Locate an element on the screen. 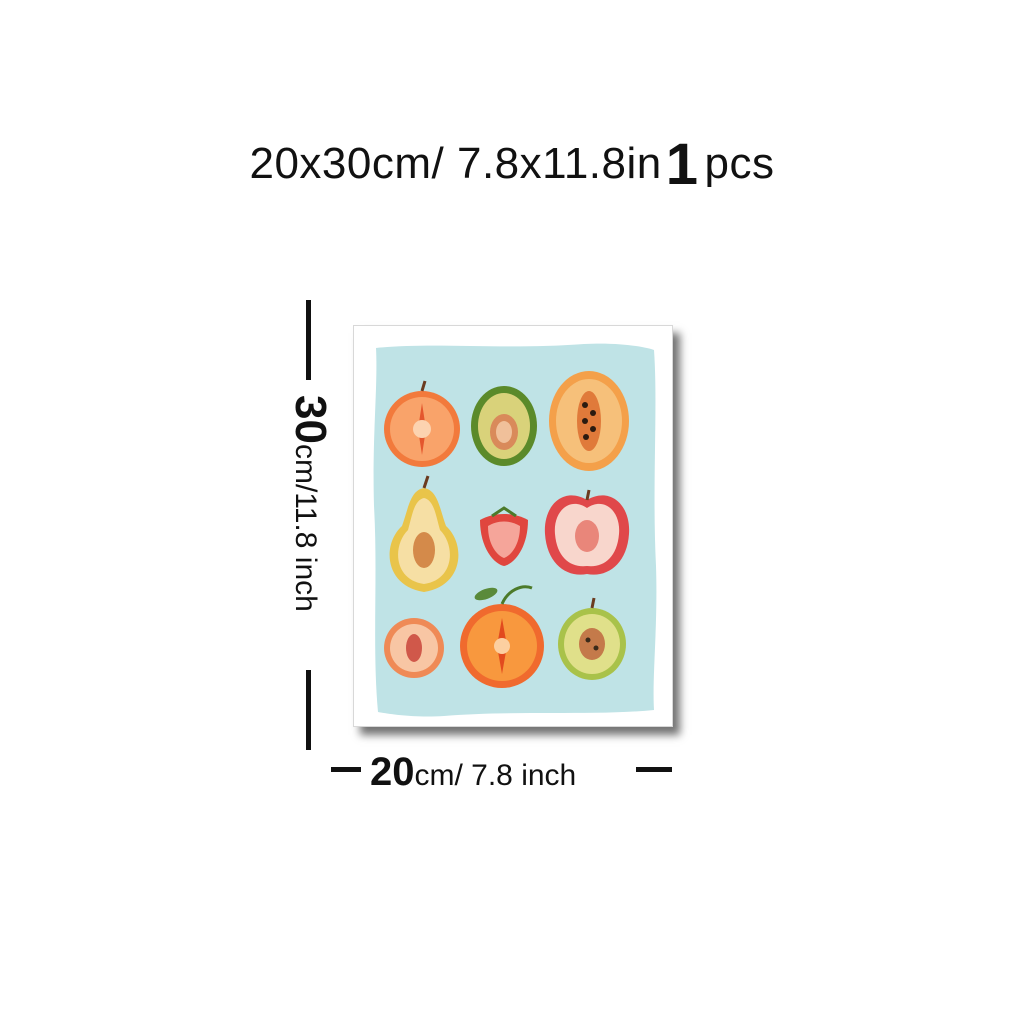 This screenshot has width=1024, height=1024. width-number: 20 is located at coordinates (392, 772).